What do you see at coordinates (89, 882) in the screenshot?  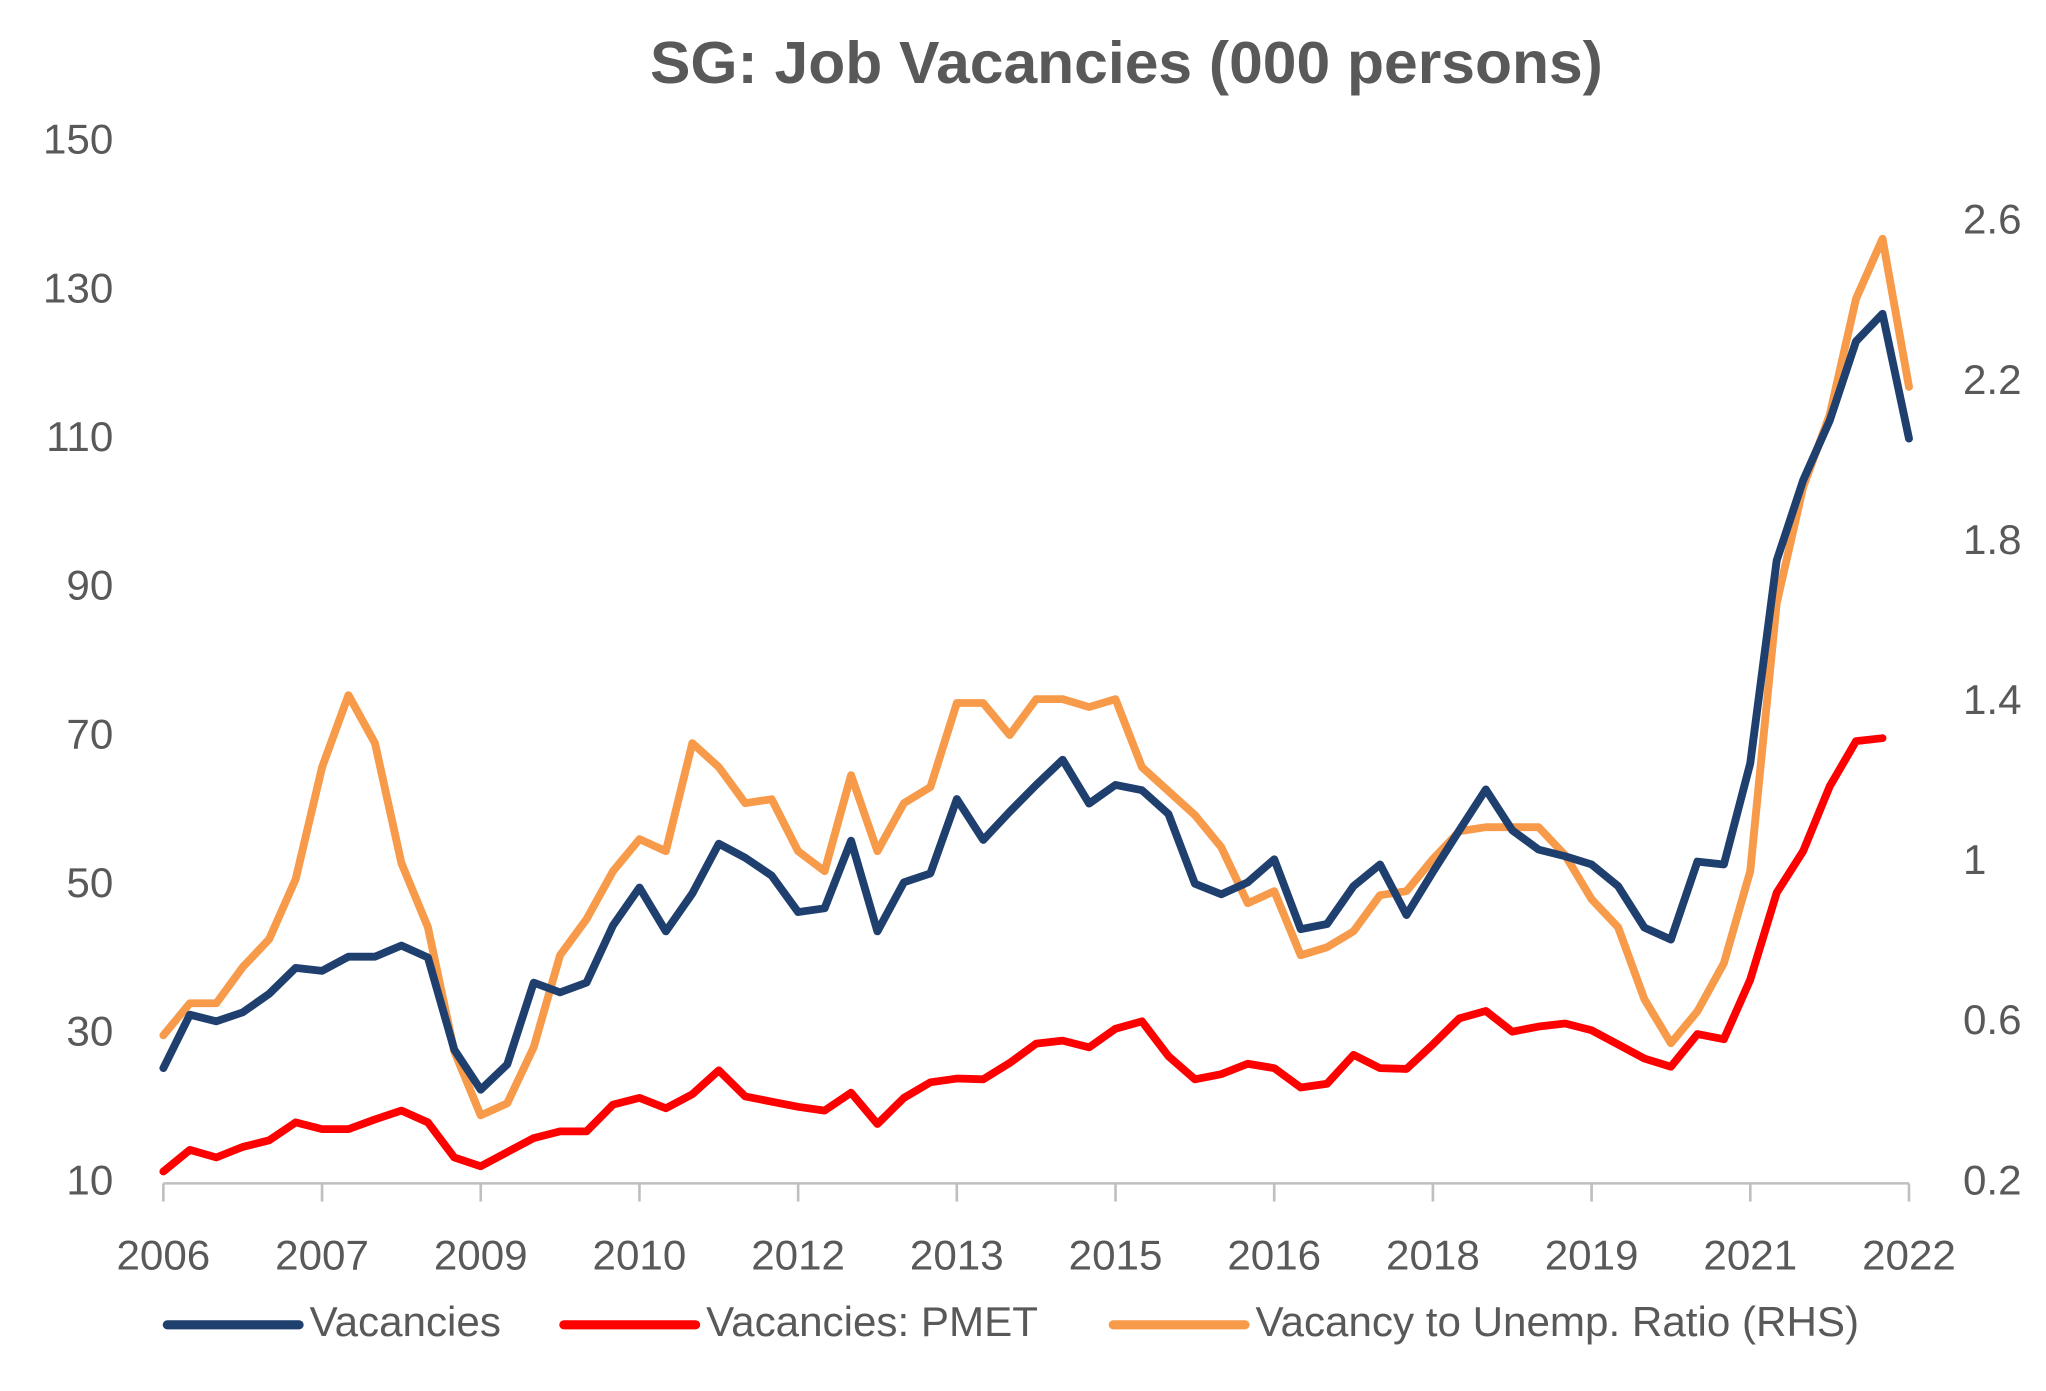 I see `y-tick-label: 50` at bounding box center [89, 882].